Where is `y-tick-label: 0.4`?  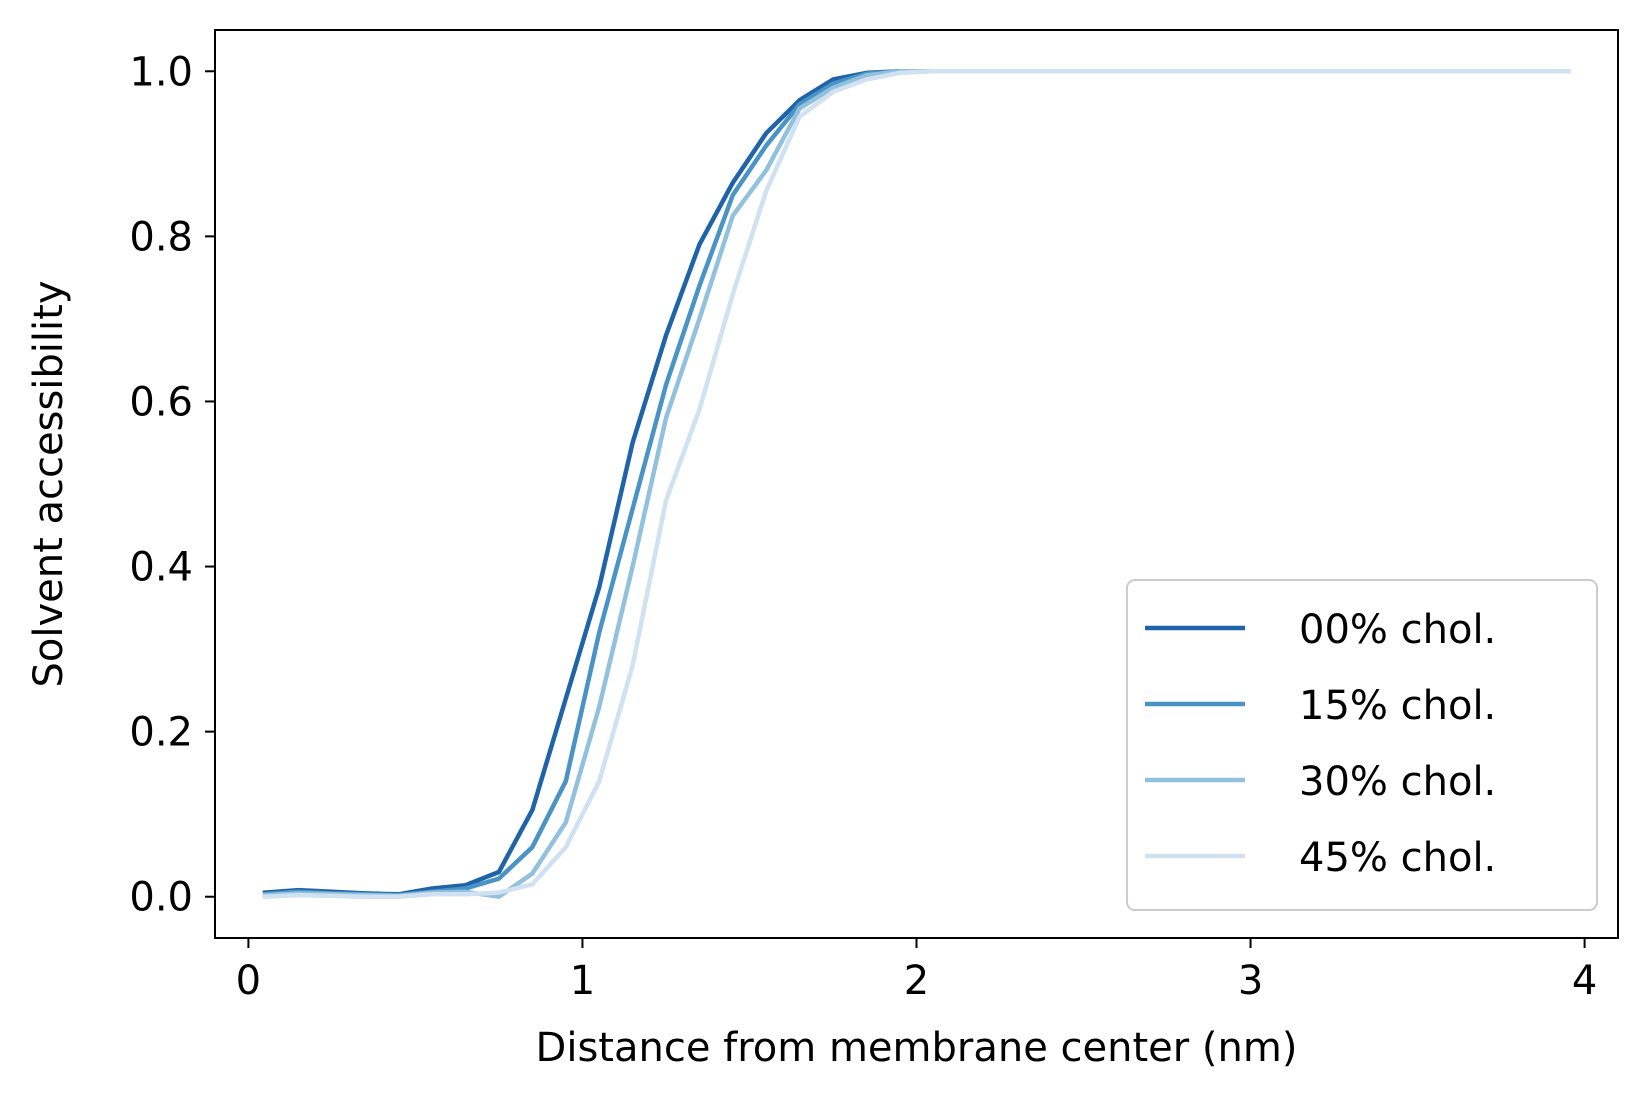
y-tick-label: 0.4 is located at coordinates (161, 568).